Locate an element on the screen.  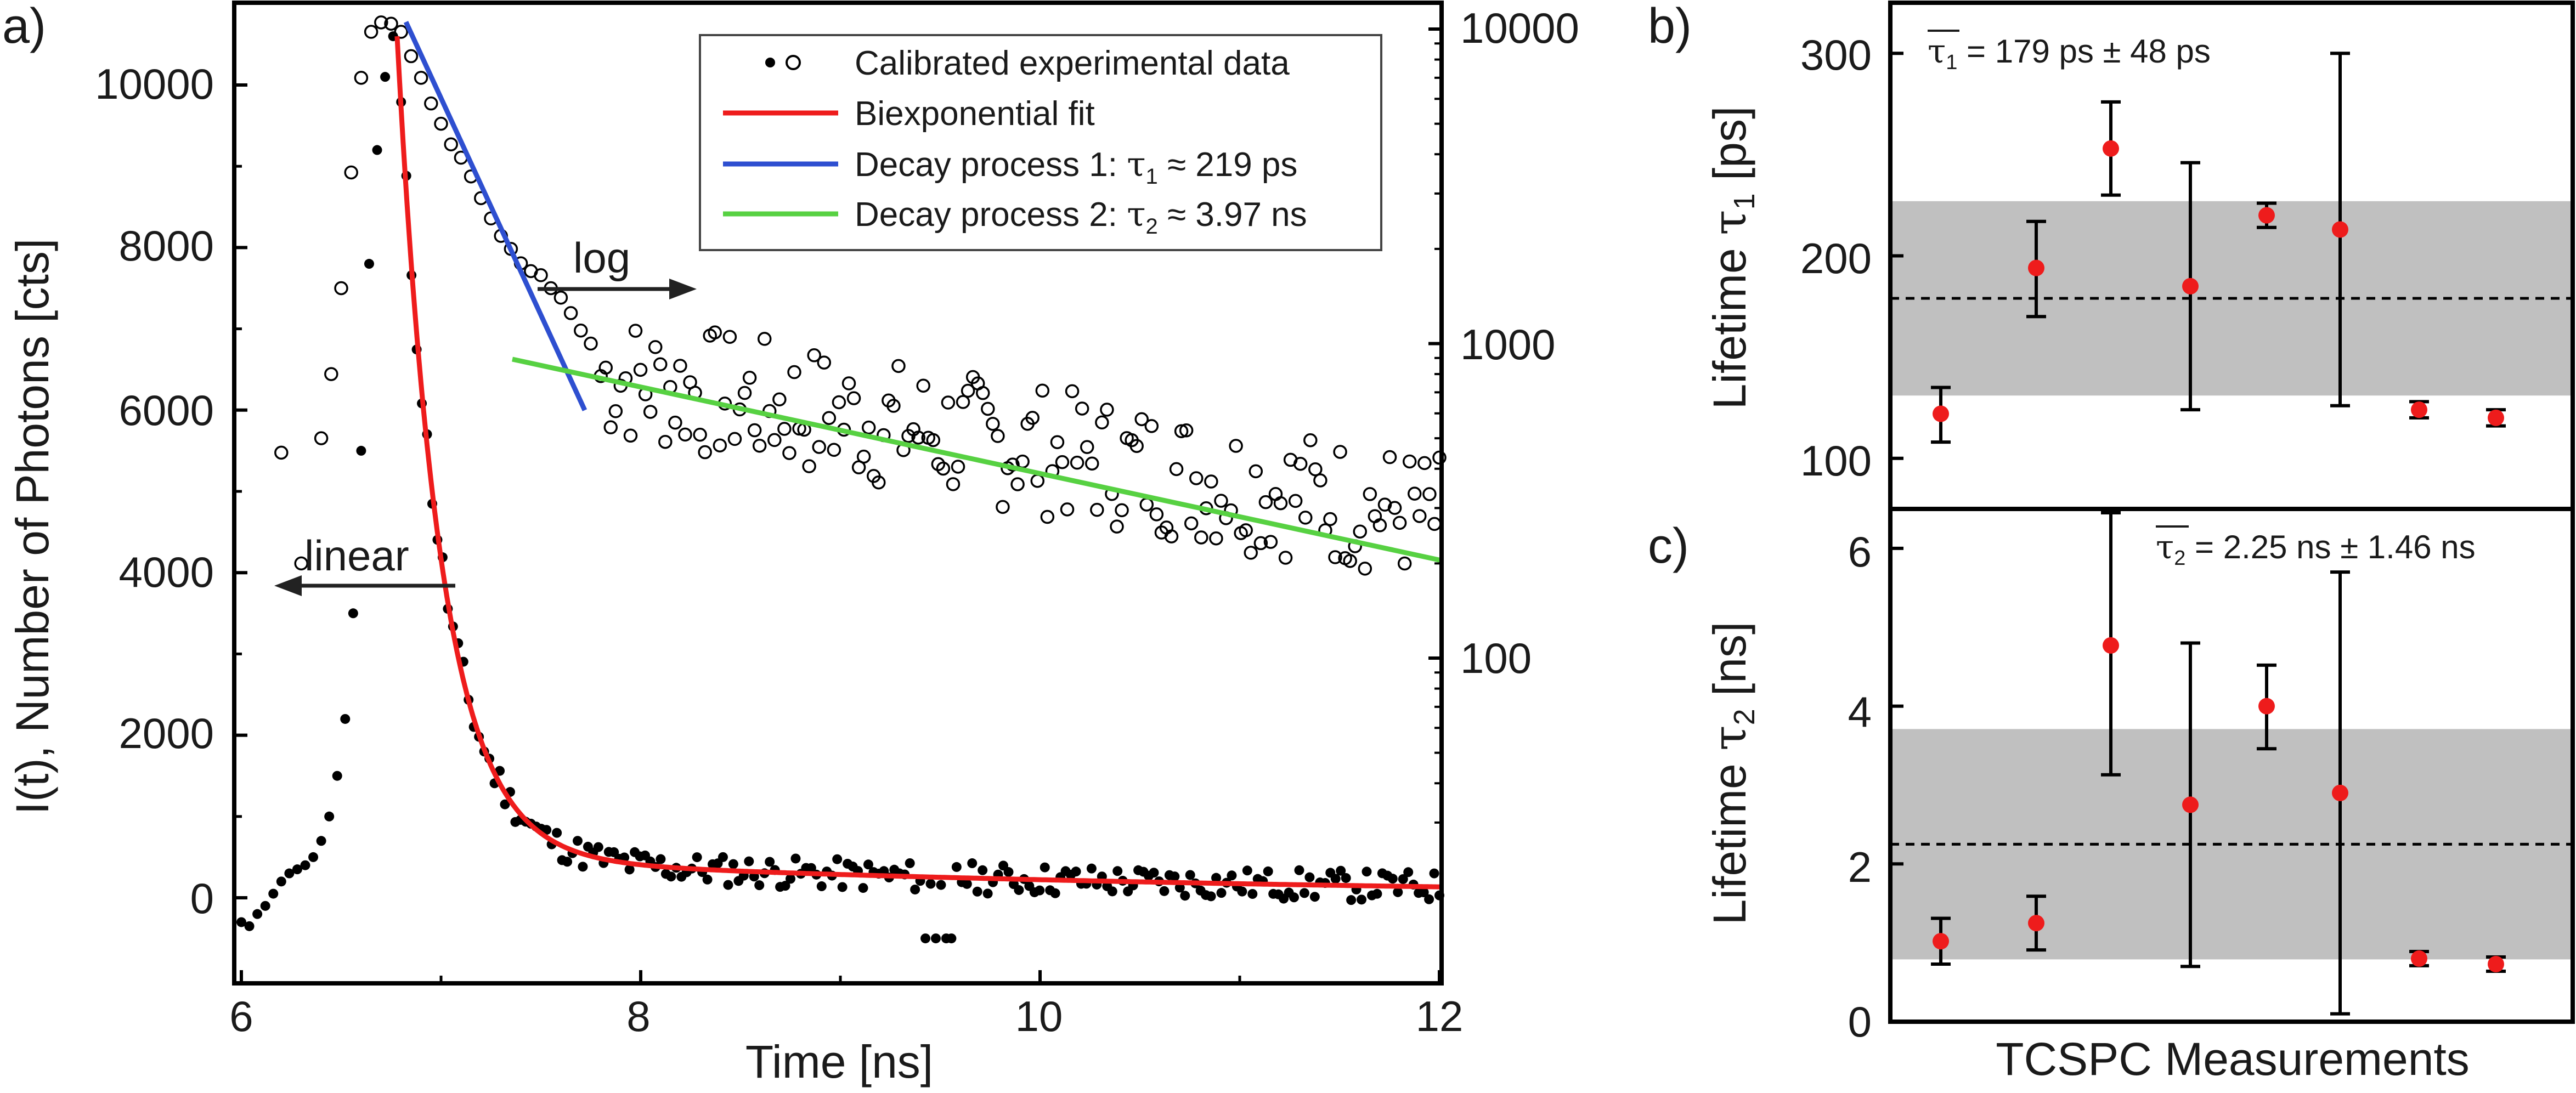
svg-text: τ1 = 179 ps ± 48 ps is located at coordinates (2069, 53).